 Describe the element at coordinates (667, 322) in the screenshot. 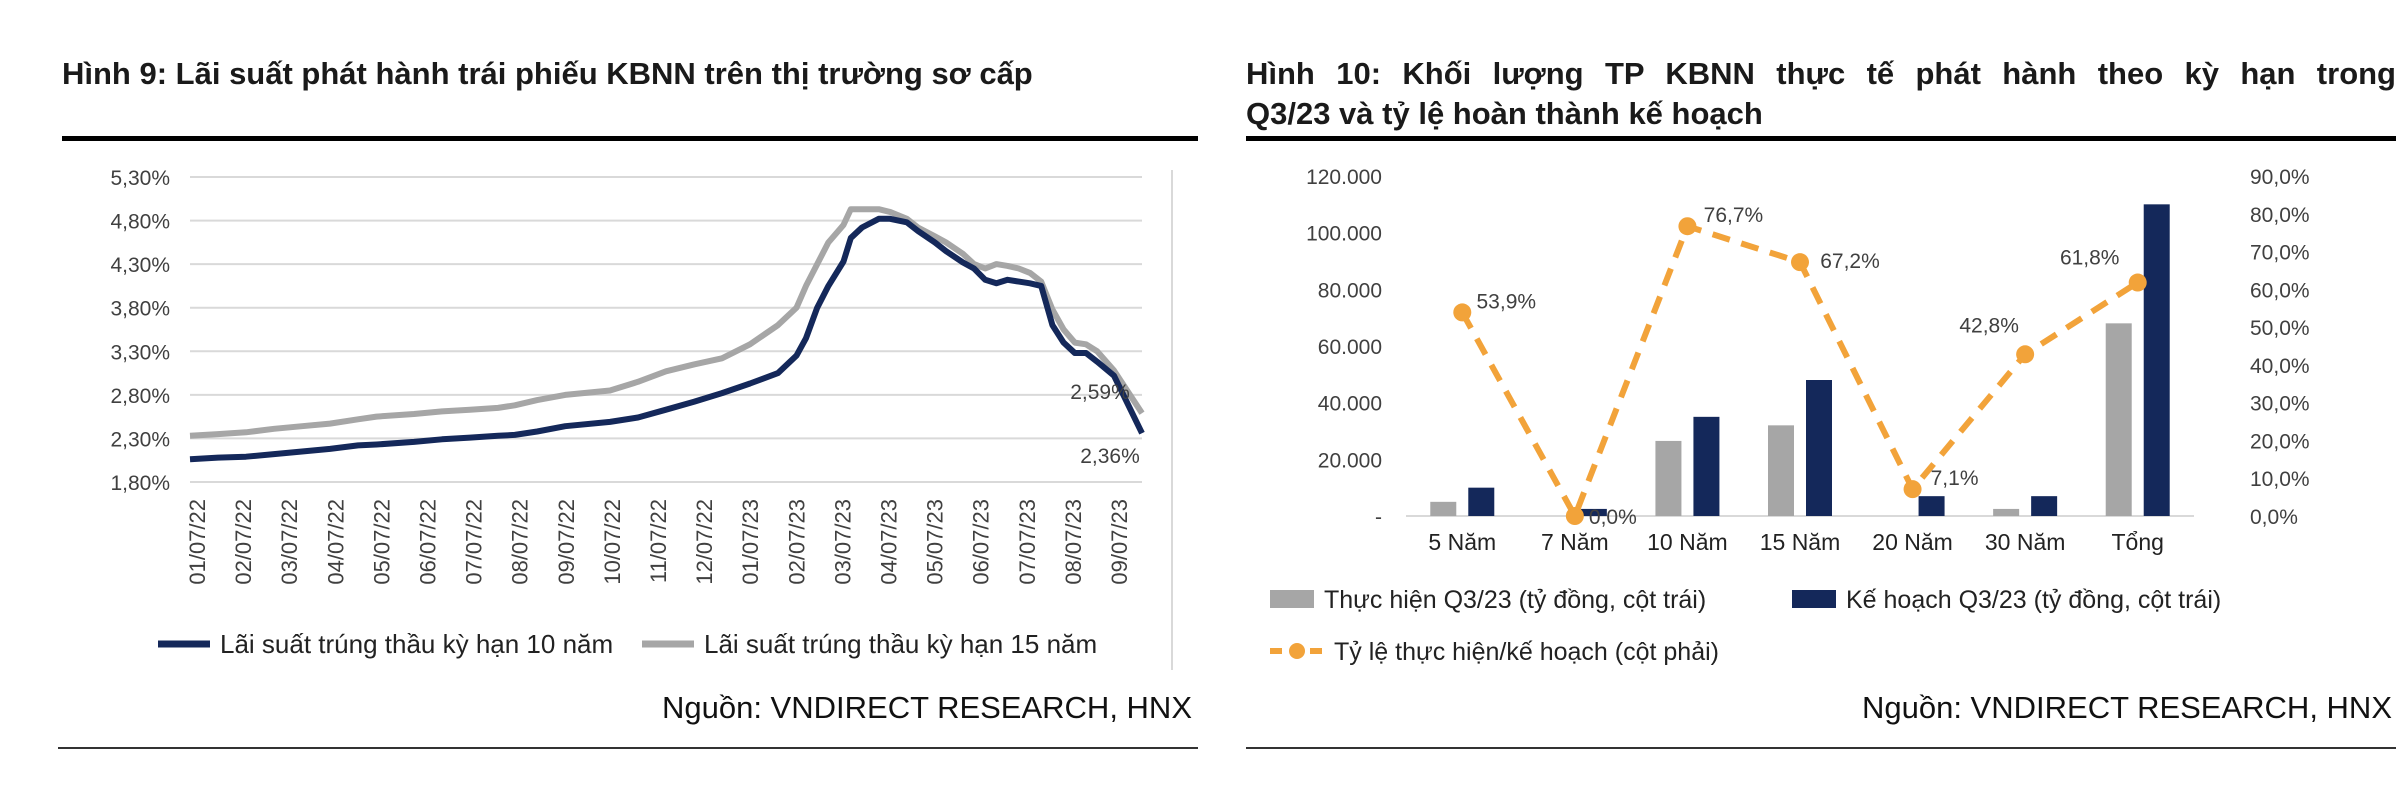

I see `series-line-15y` at that location.